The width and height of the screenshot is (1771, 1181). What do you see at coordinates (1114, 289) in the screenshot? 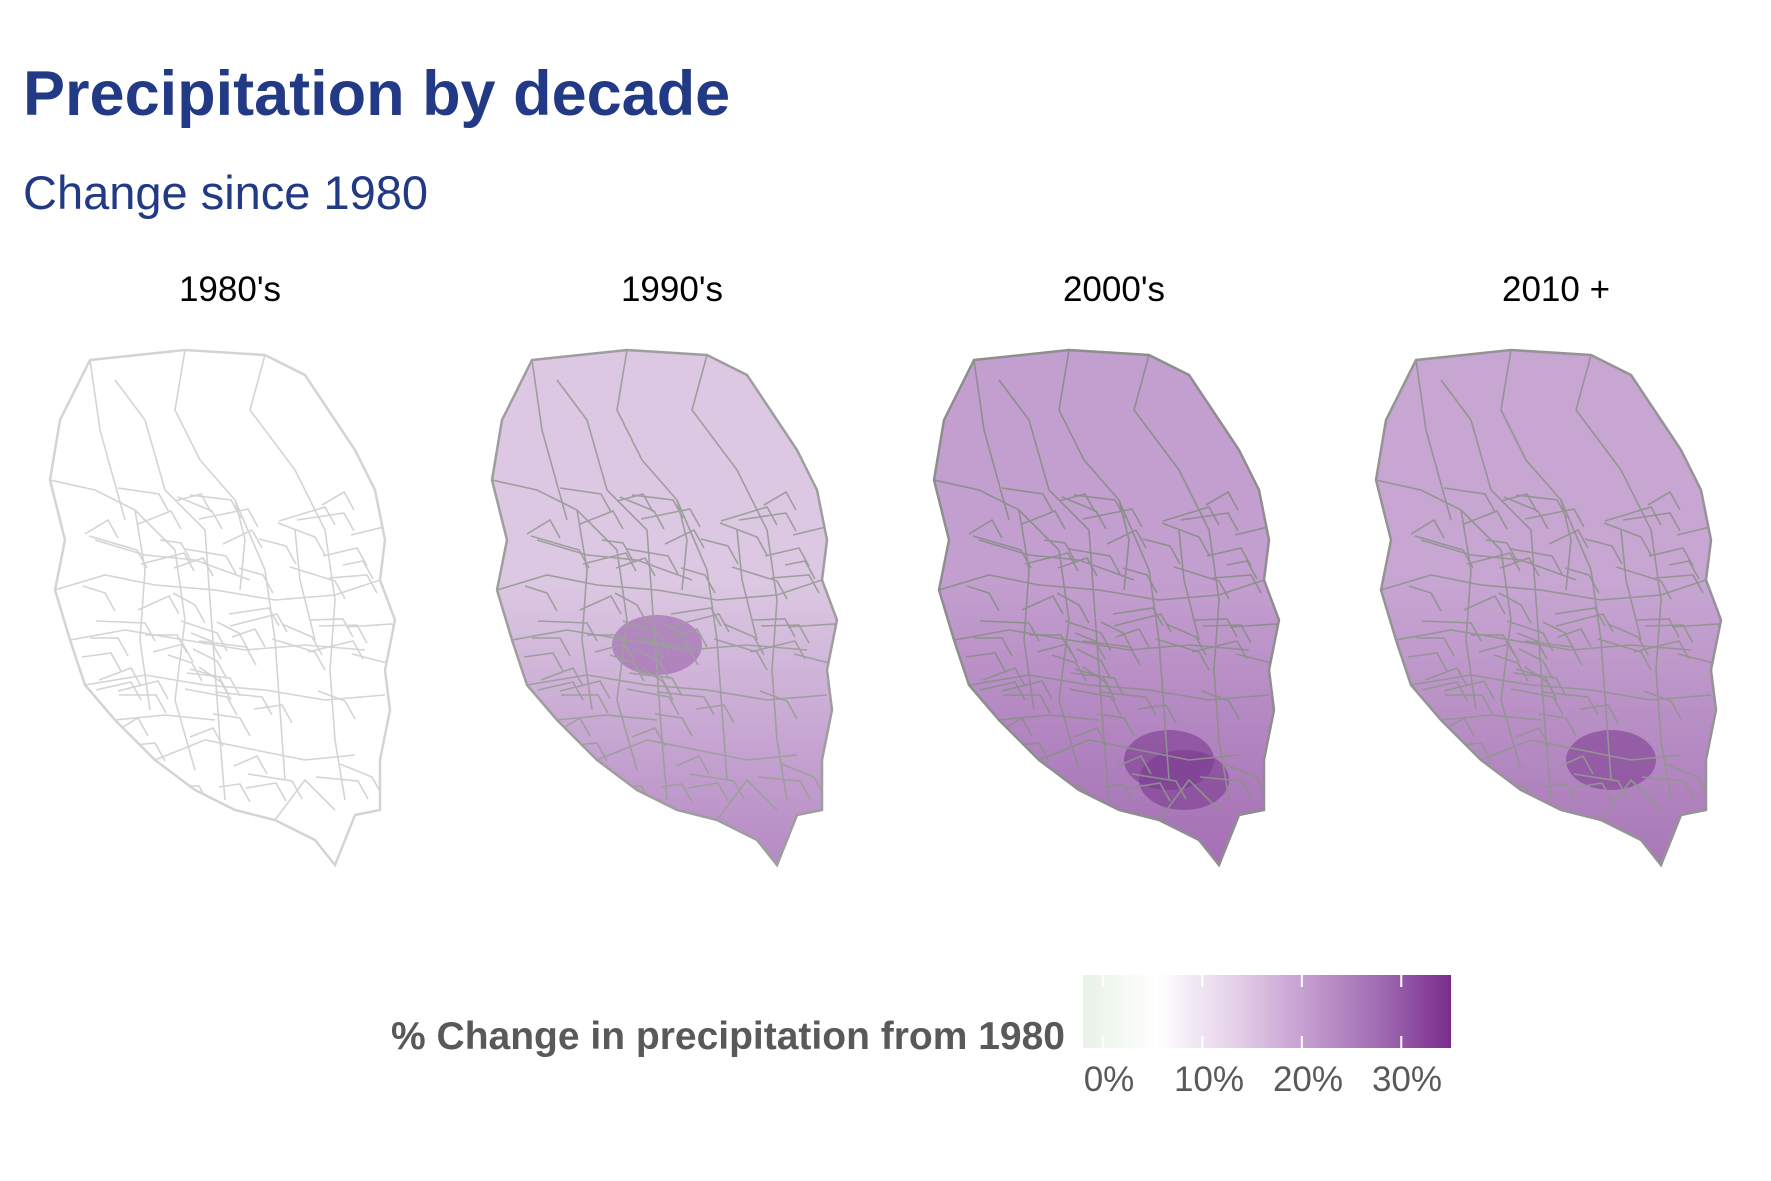
I see `facet-label-2000s: 2000's` at bounding box center [1114, 289].